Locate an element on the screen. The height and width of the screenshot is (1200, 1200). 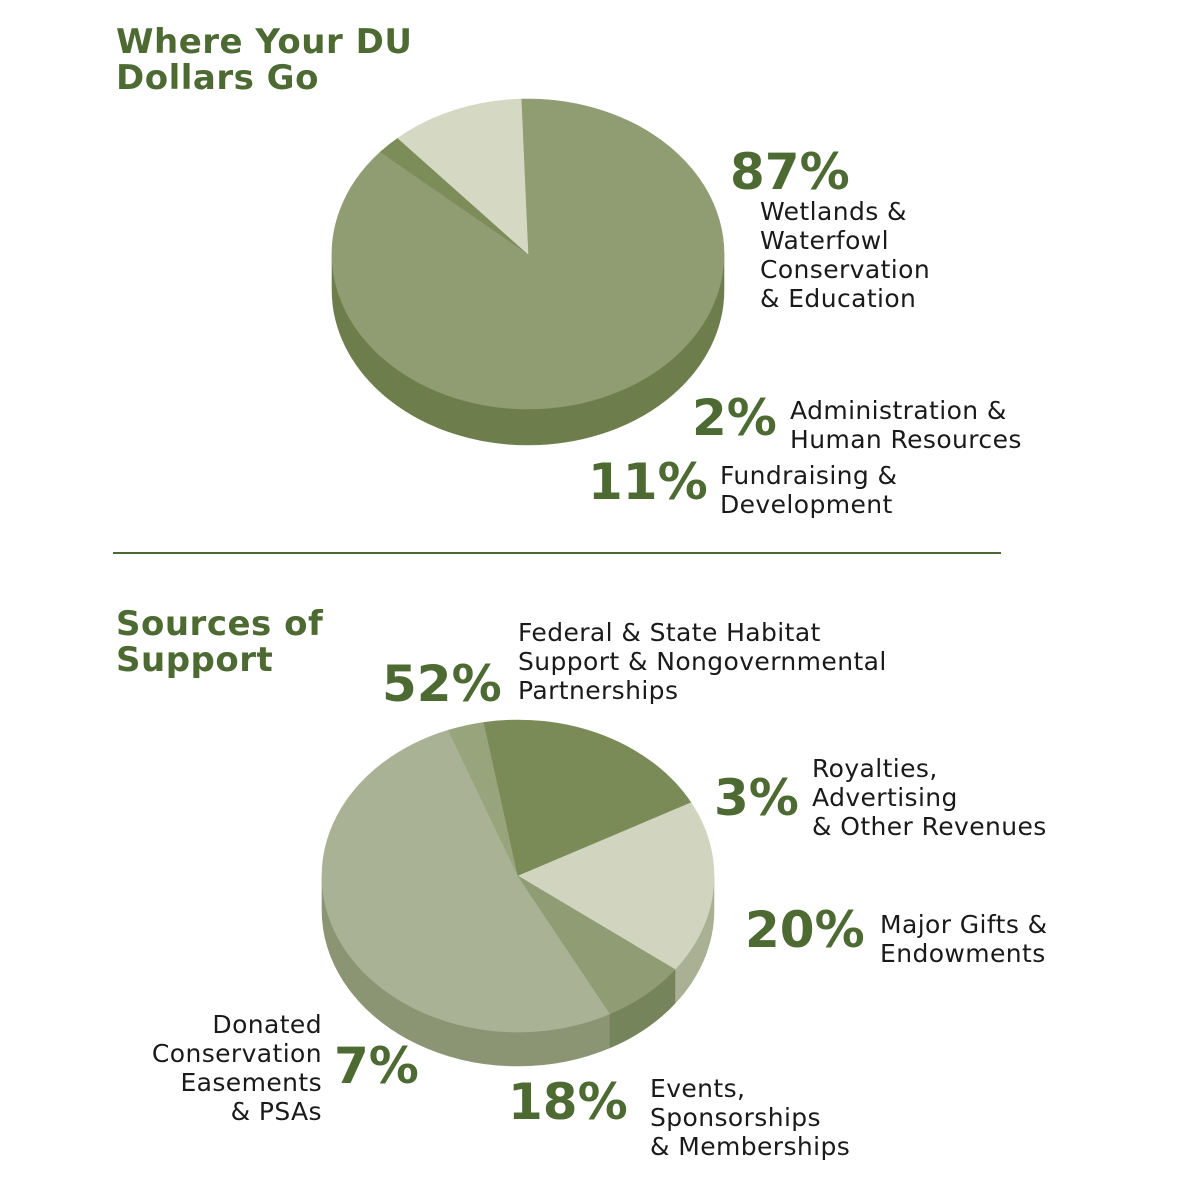
slice-percent-administration: 2% is located at coordinates (734, 418).